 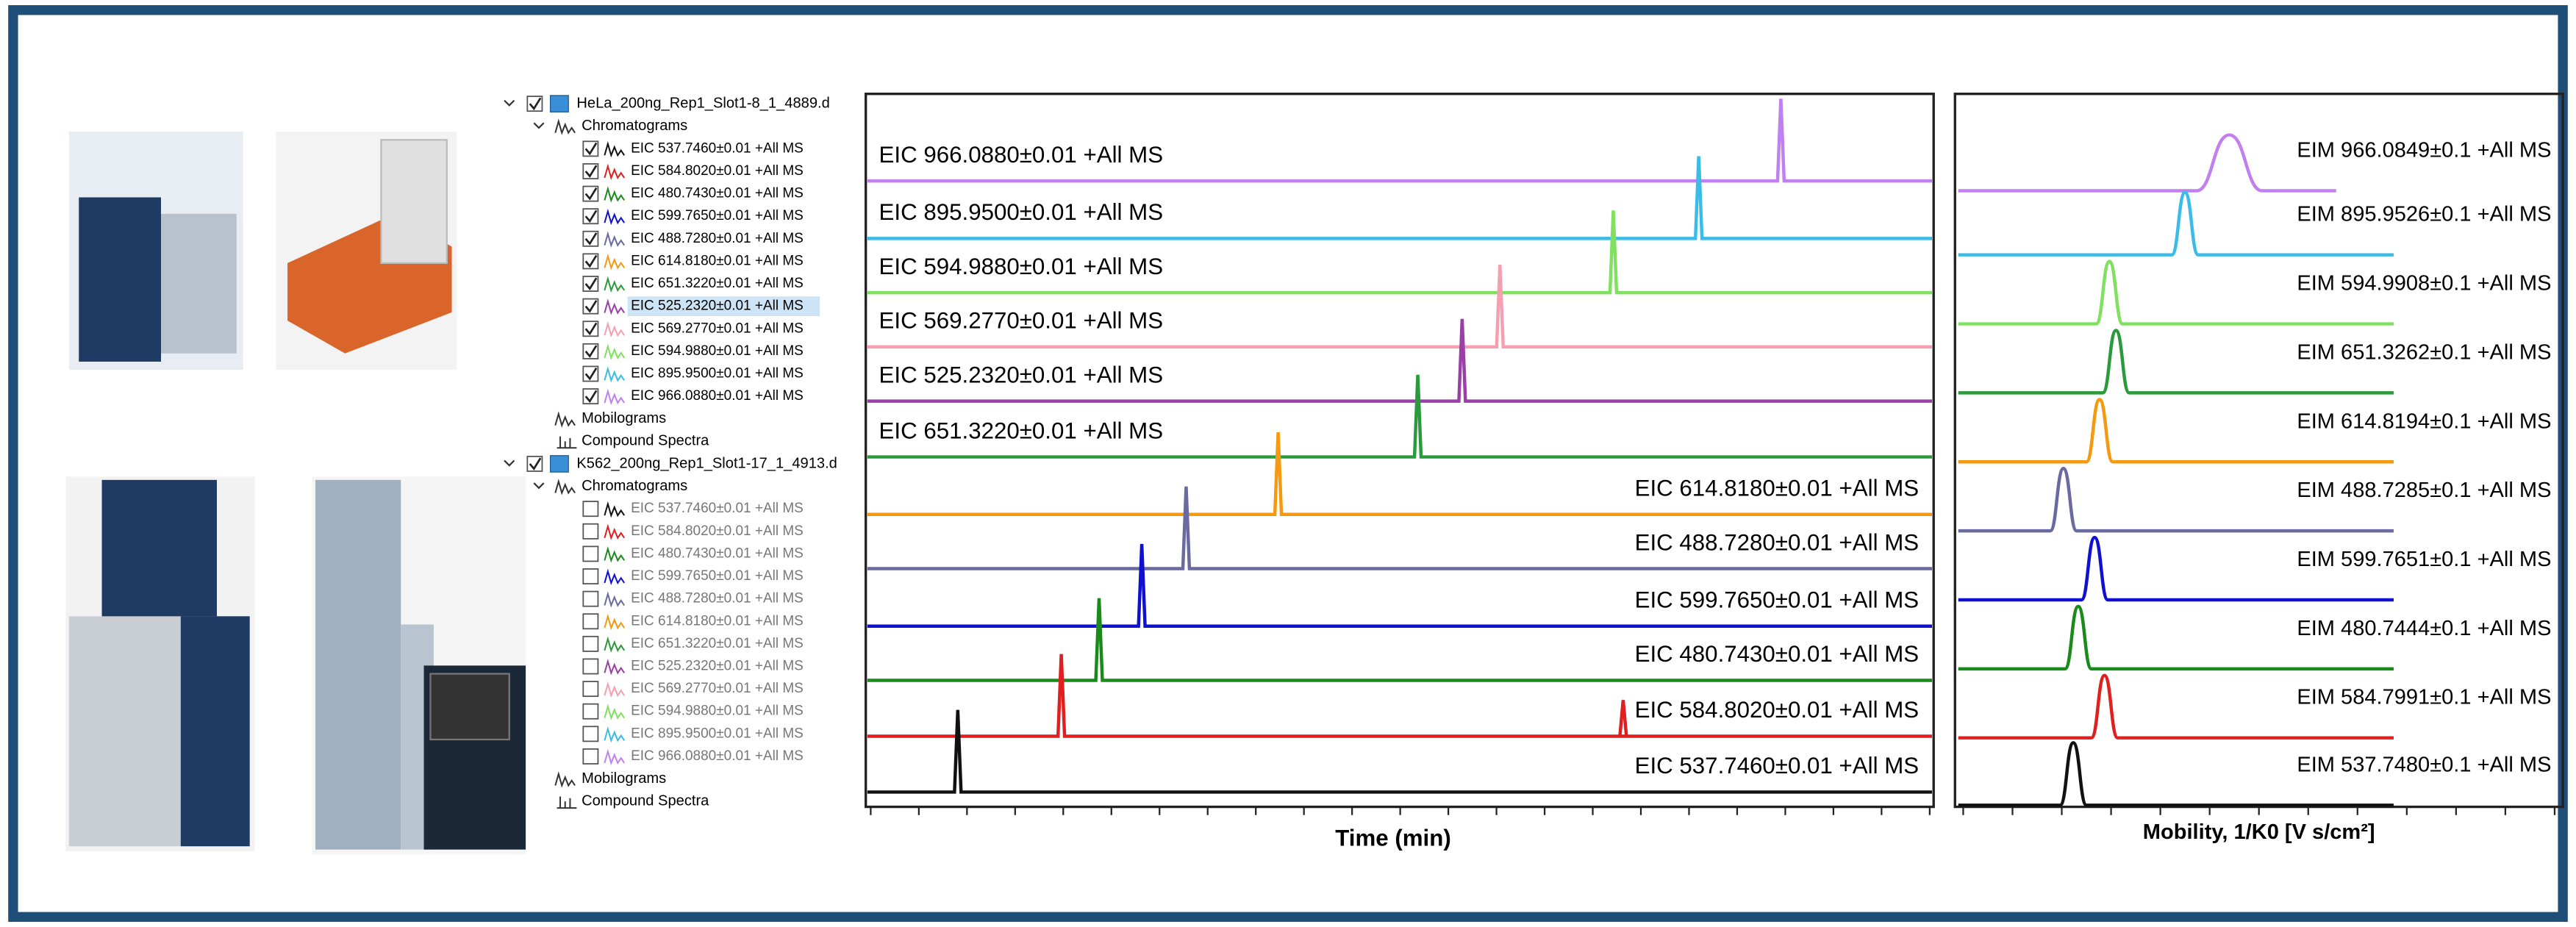 I want to click on eic-label: EIC 537.7460±0.01 +All MS, so click(x=1778, y=766).